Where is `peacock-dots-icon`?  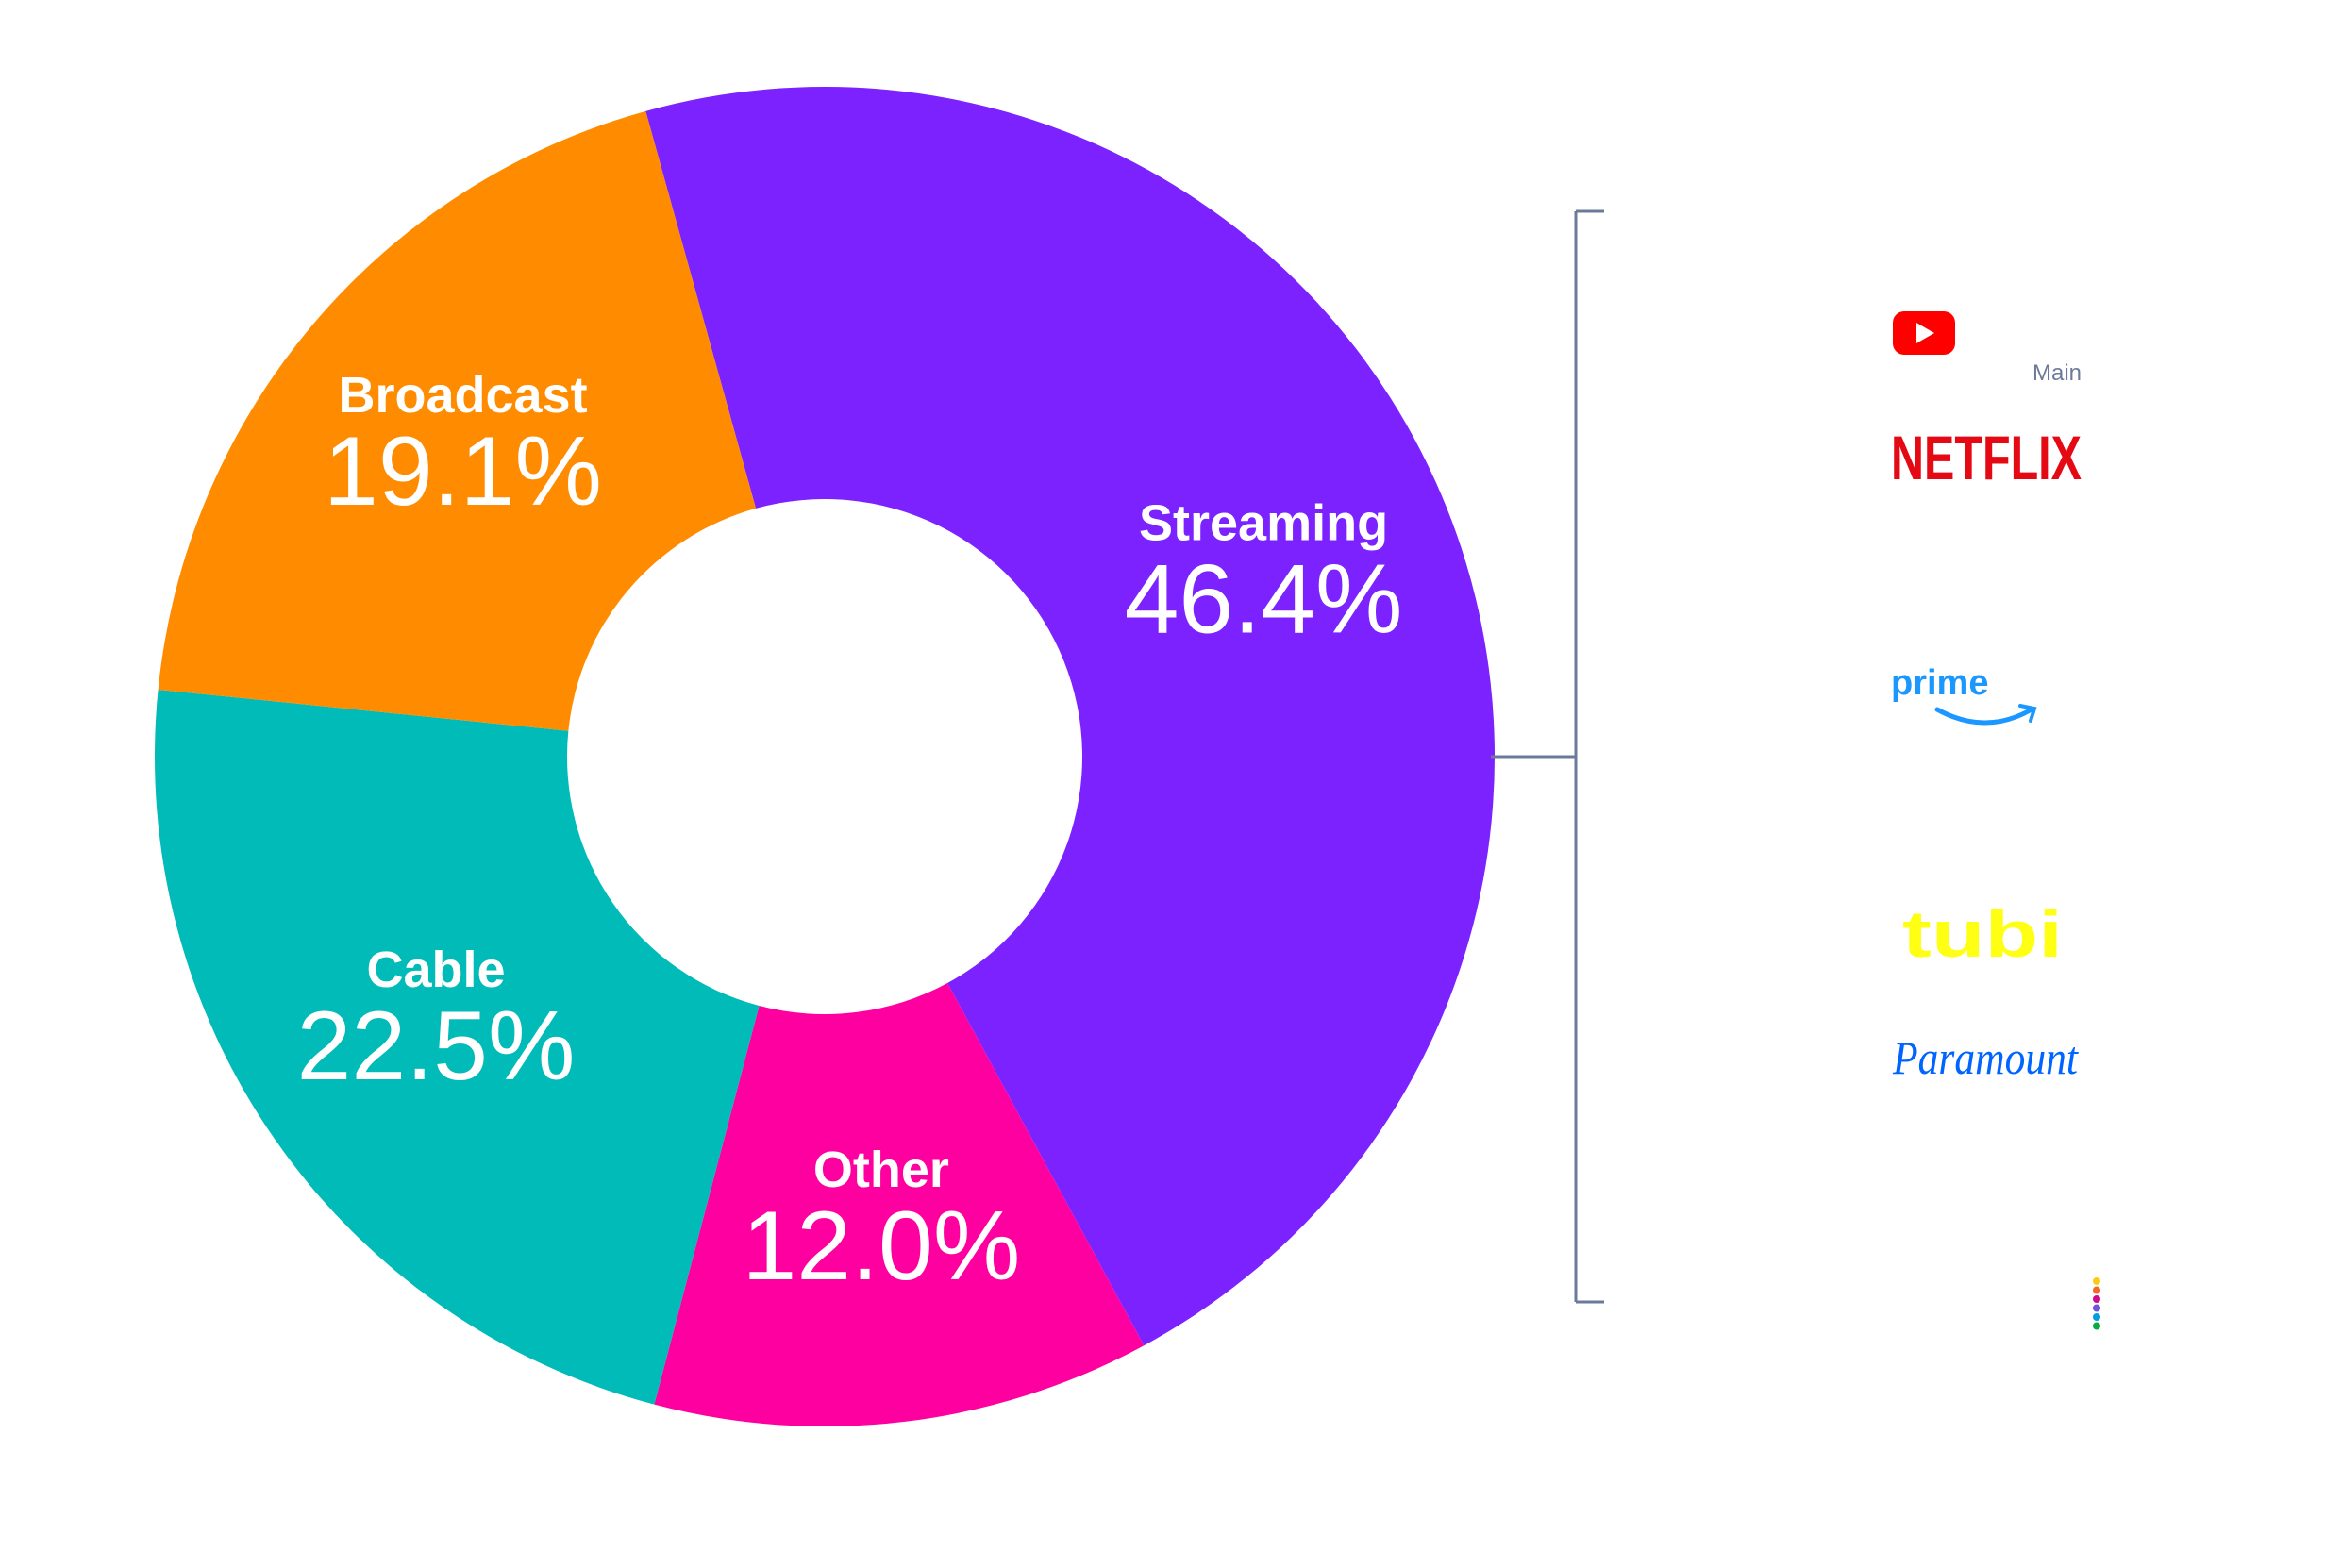
peacock-dots-icon is located at coordinates (2096, 1303).